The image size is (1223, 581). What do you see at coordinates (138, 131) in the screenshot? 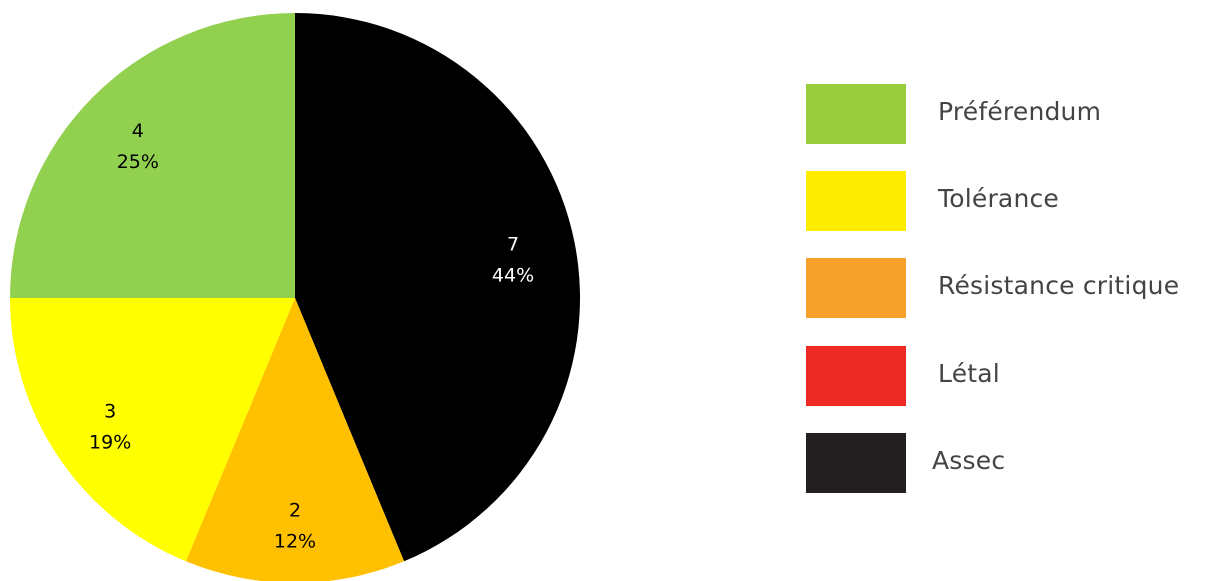
I see `slice-value-label-preferendum: 4` at bounding box center [138, 131].